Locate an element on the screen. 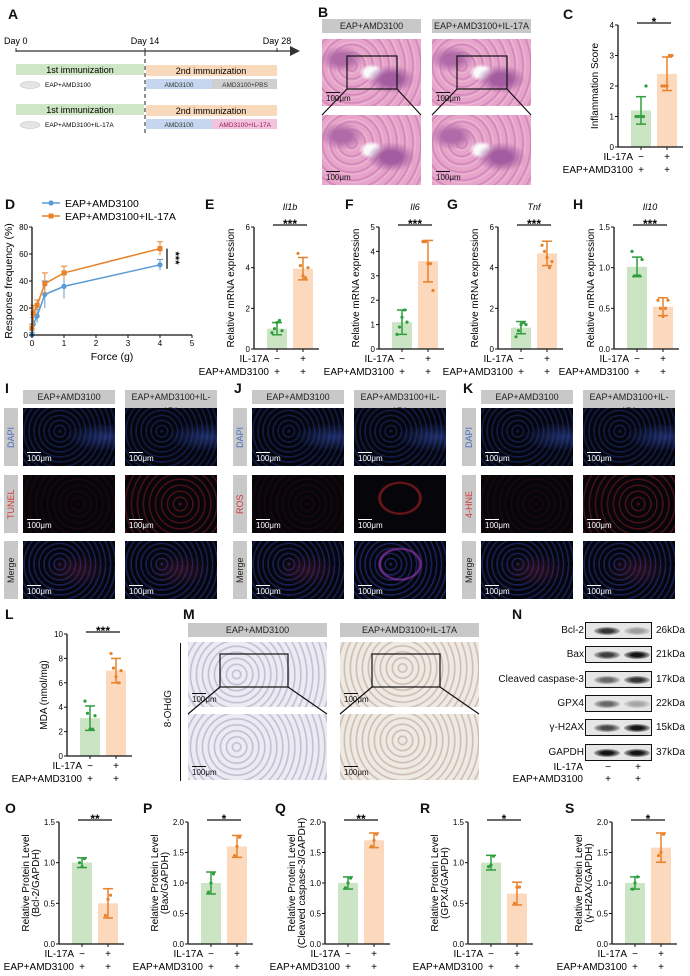  y-tick-label: 1.5 is located at coordinates (603, 853).